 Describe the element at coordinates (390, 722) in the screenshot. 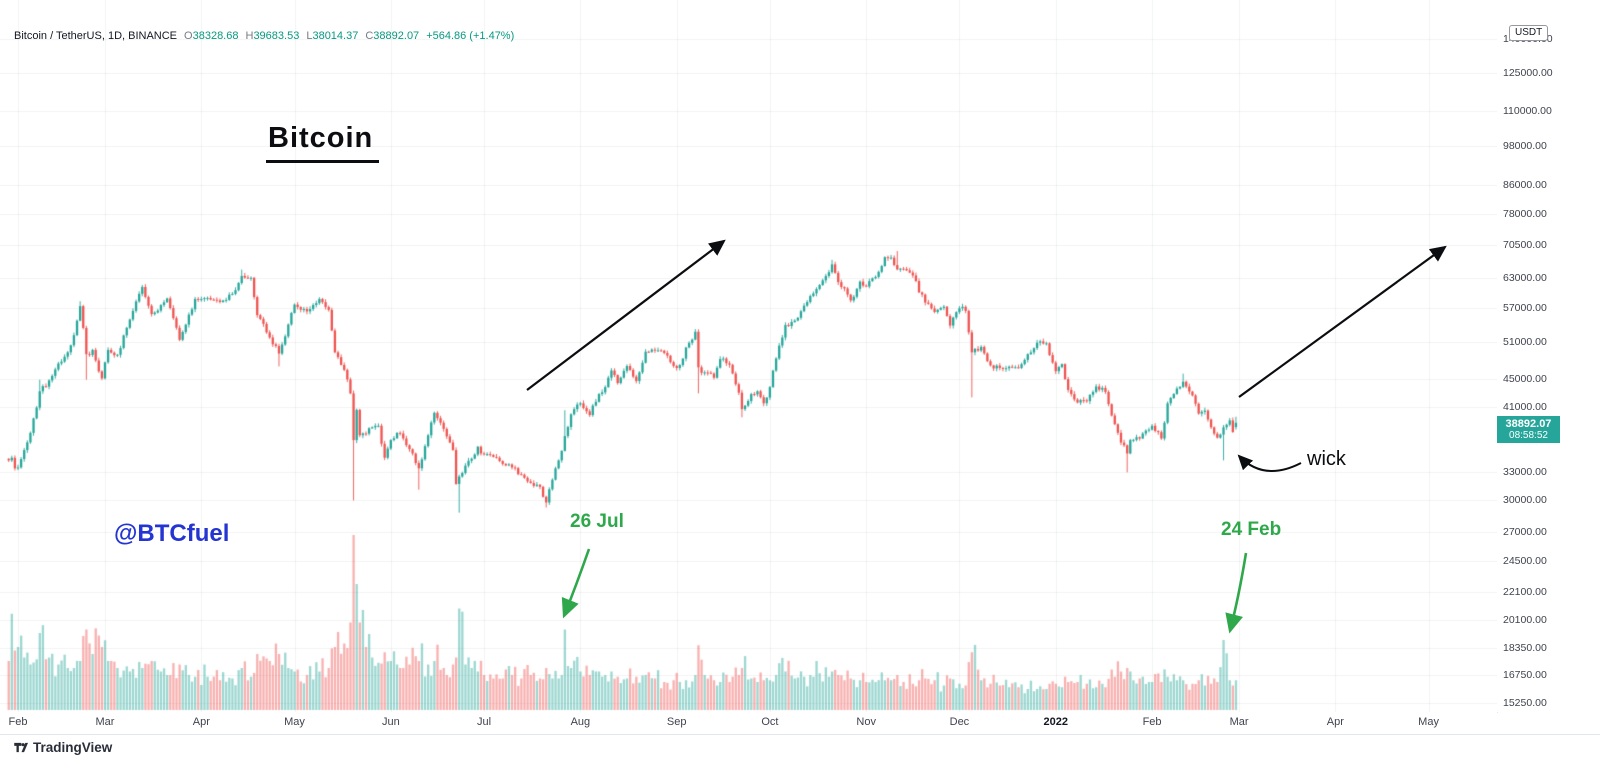

I see `time-tick-label: Jun` at that location.